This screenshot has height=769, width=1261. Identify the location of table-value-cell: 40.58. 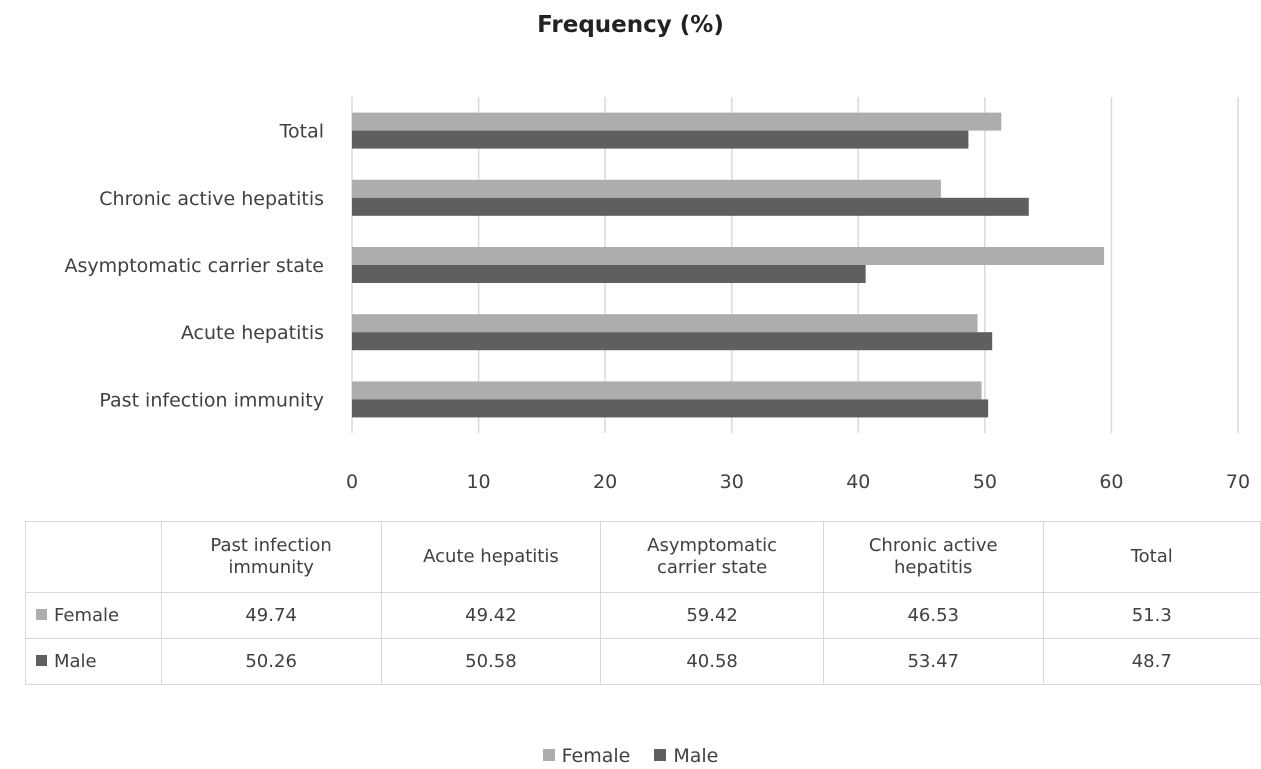
(712, 661).